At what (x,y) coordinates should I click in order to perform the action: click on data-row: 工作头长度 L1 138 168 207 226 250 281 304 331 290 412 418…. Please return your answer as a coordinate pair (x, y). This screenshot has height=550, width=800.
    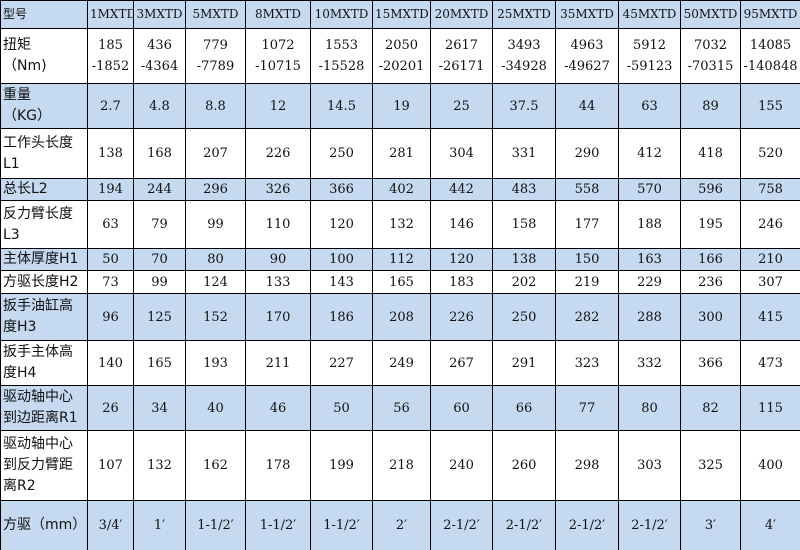
    Looking at the image, I should click on (400, 153).